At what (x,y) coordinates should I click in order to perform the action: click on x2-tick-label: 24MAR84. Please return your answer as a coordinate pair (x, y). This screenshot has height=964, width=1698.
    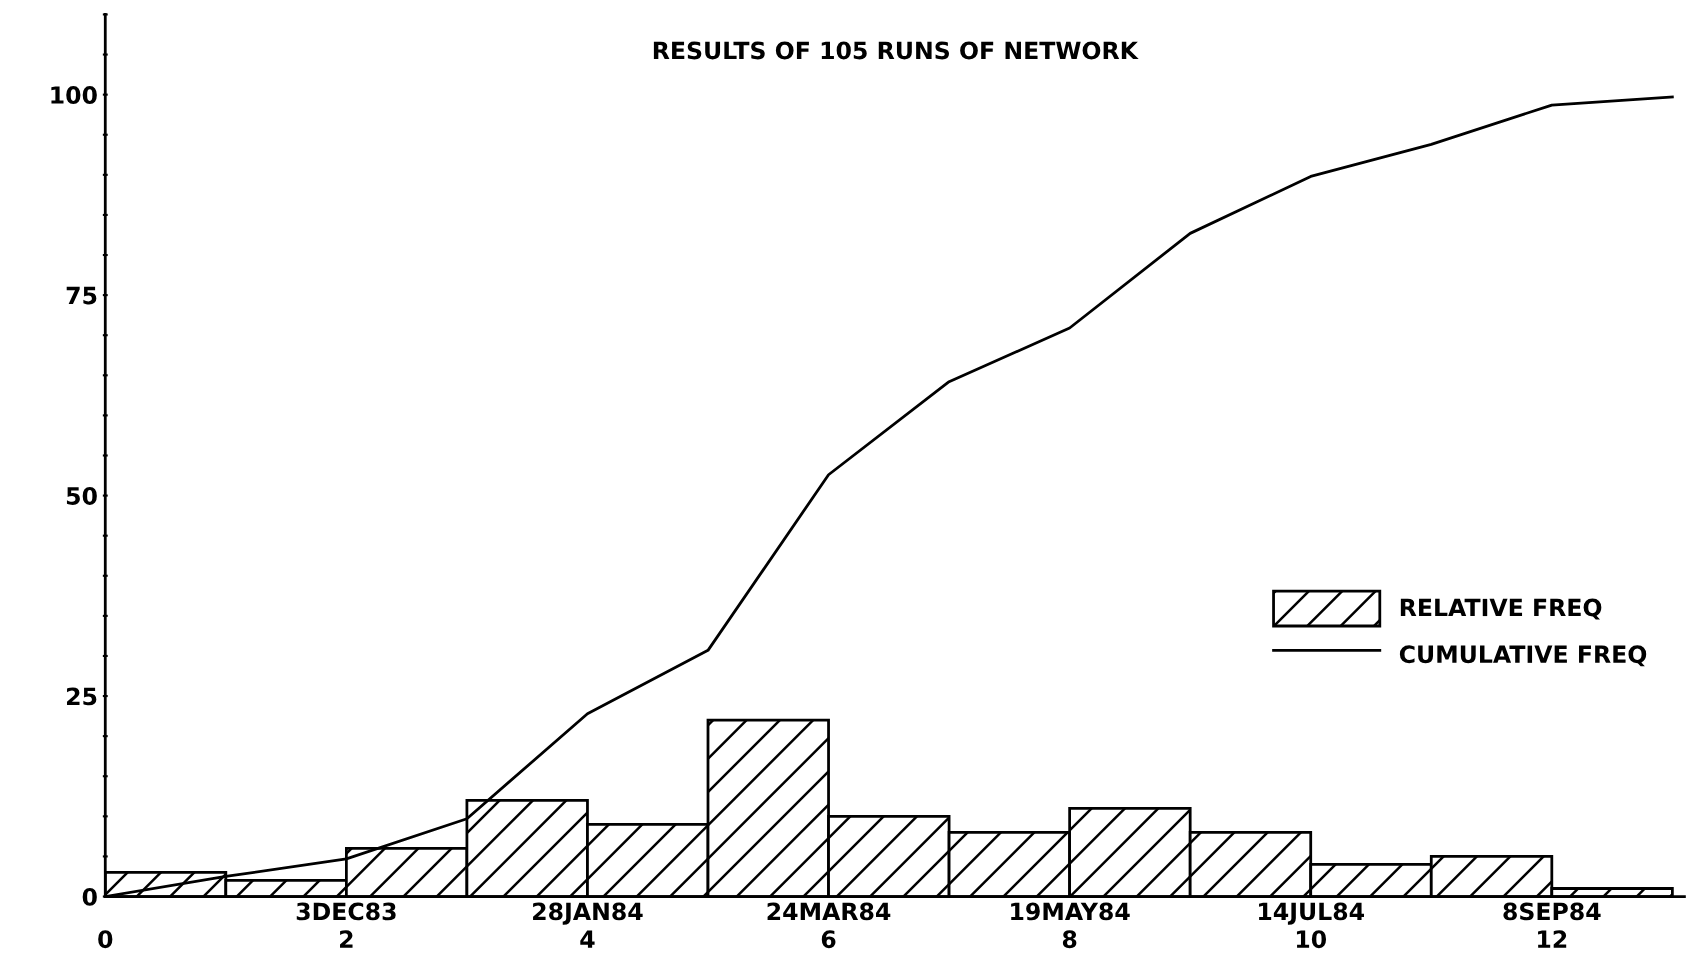
    Looking at the image, I should click on (829, 911).